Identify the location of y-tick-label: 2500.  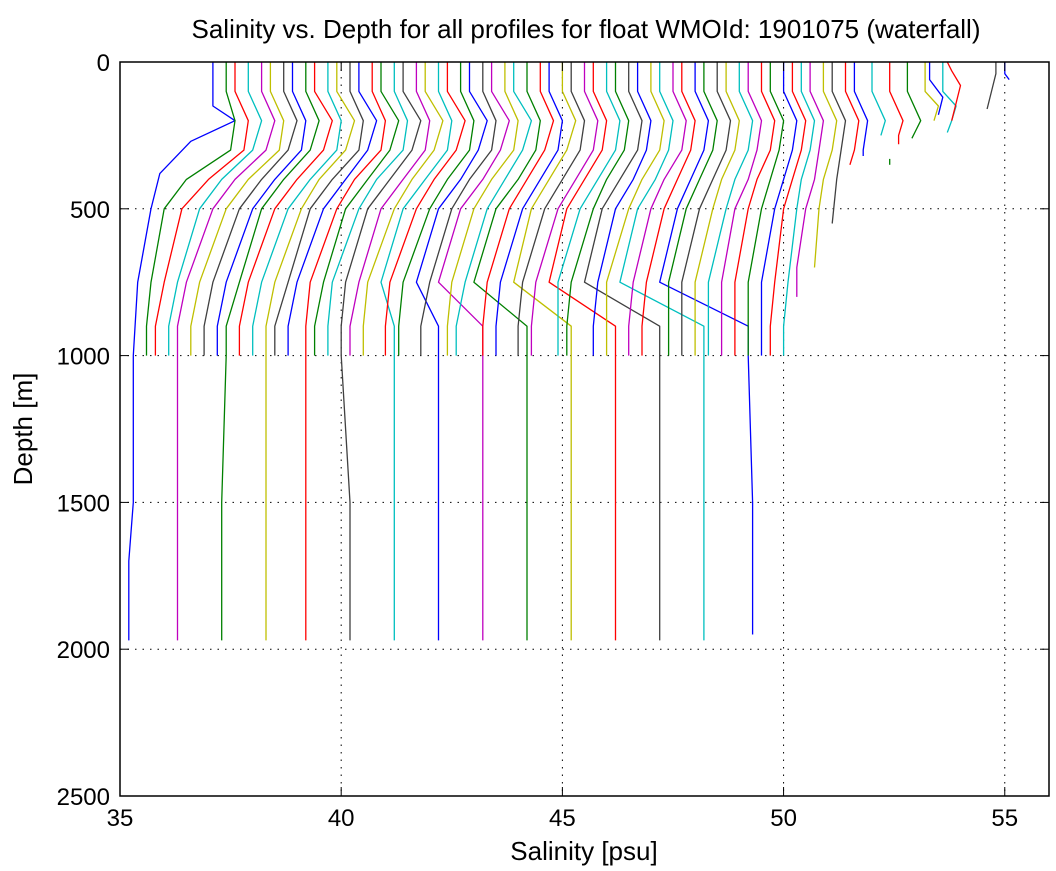
(83, 797).